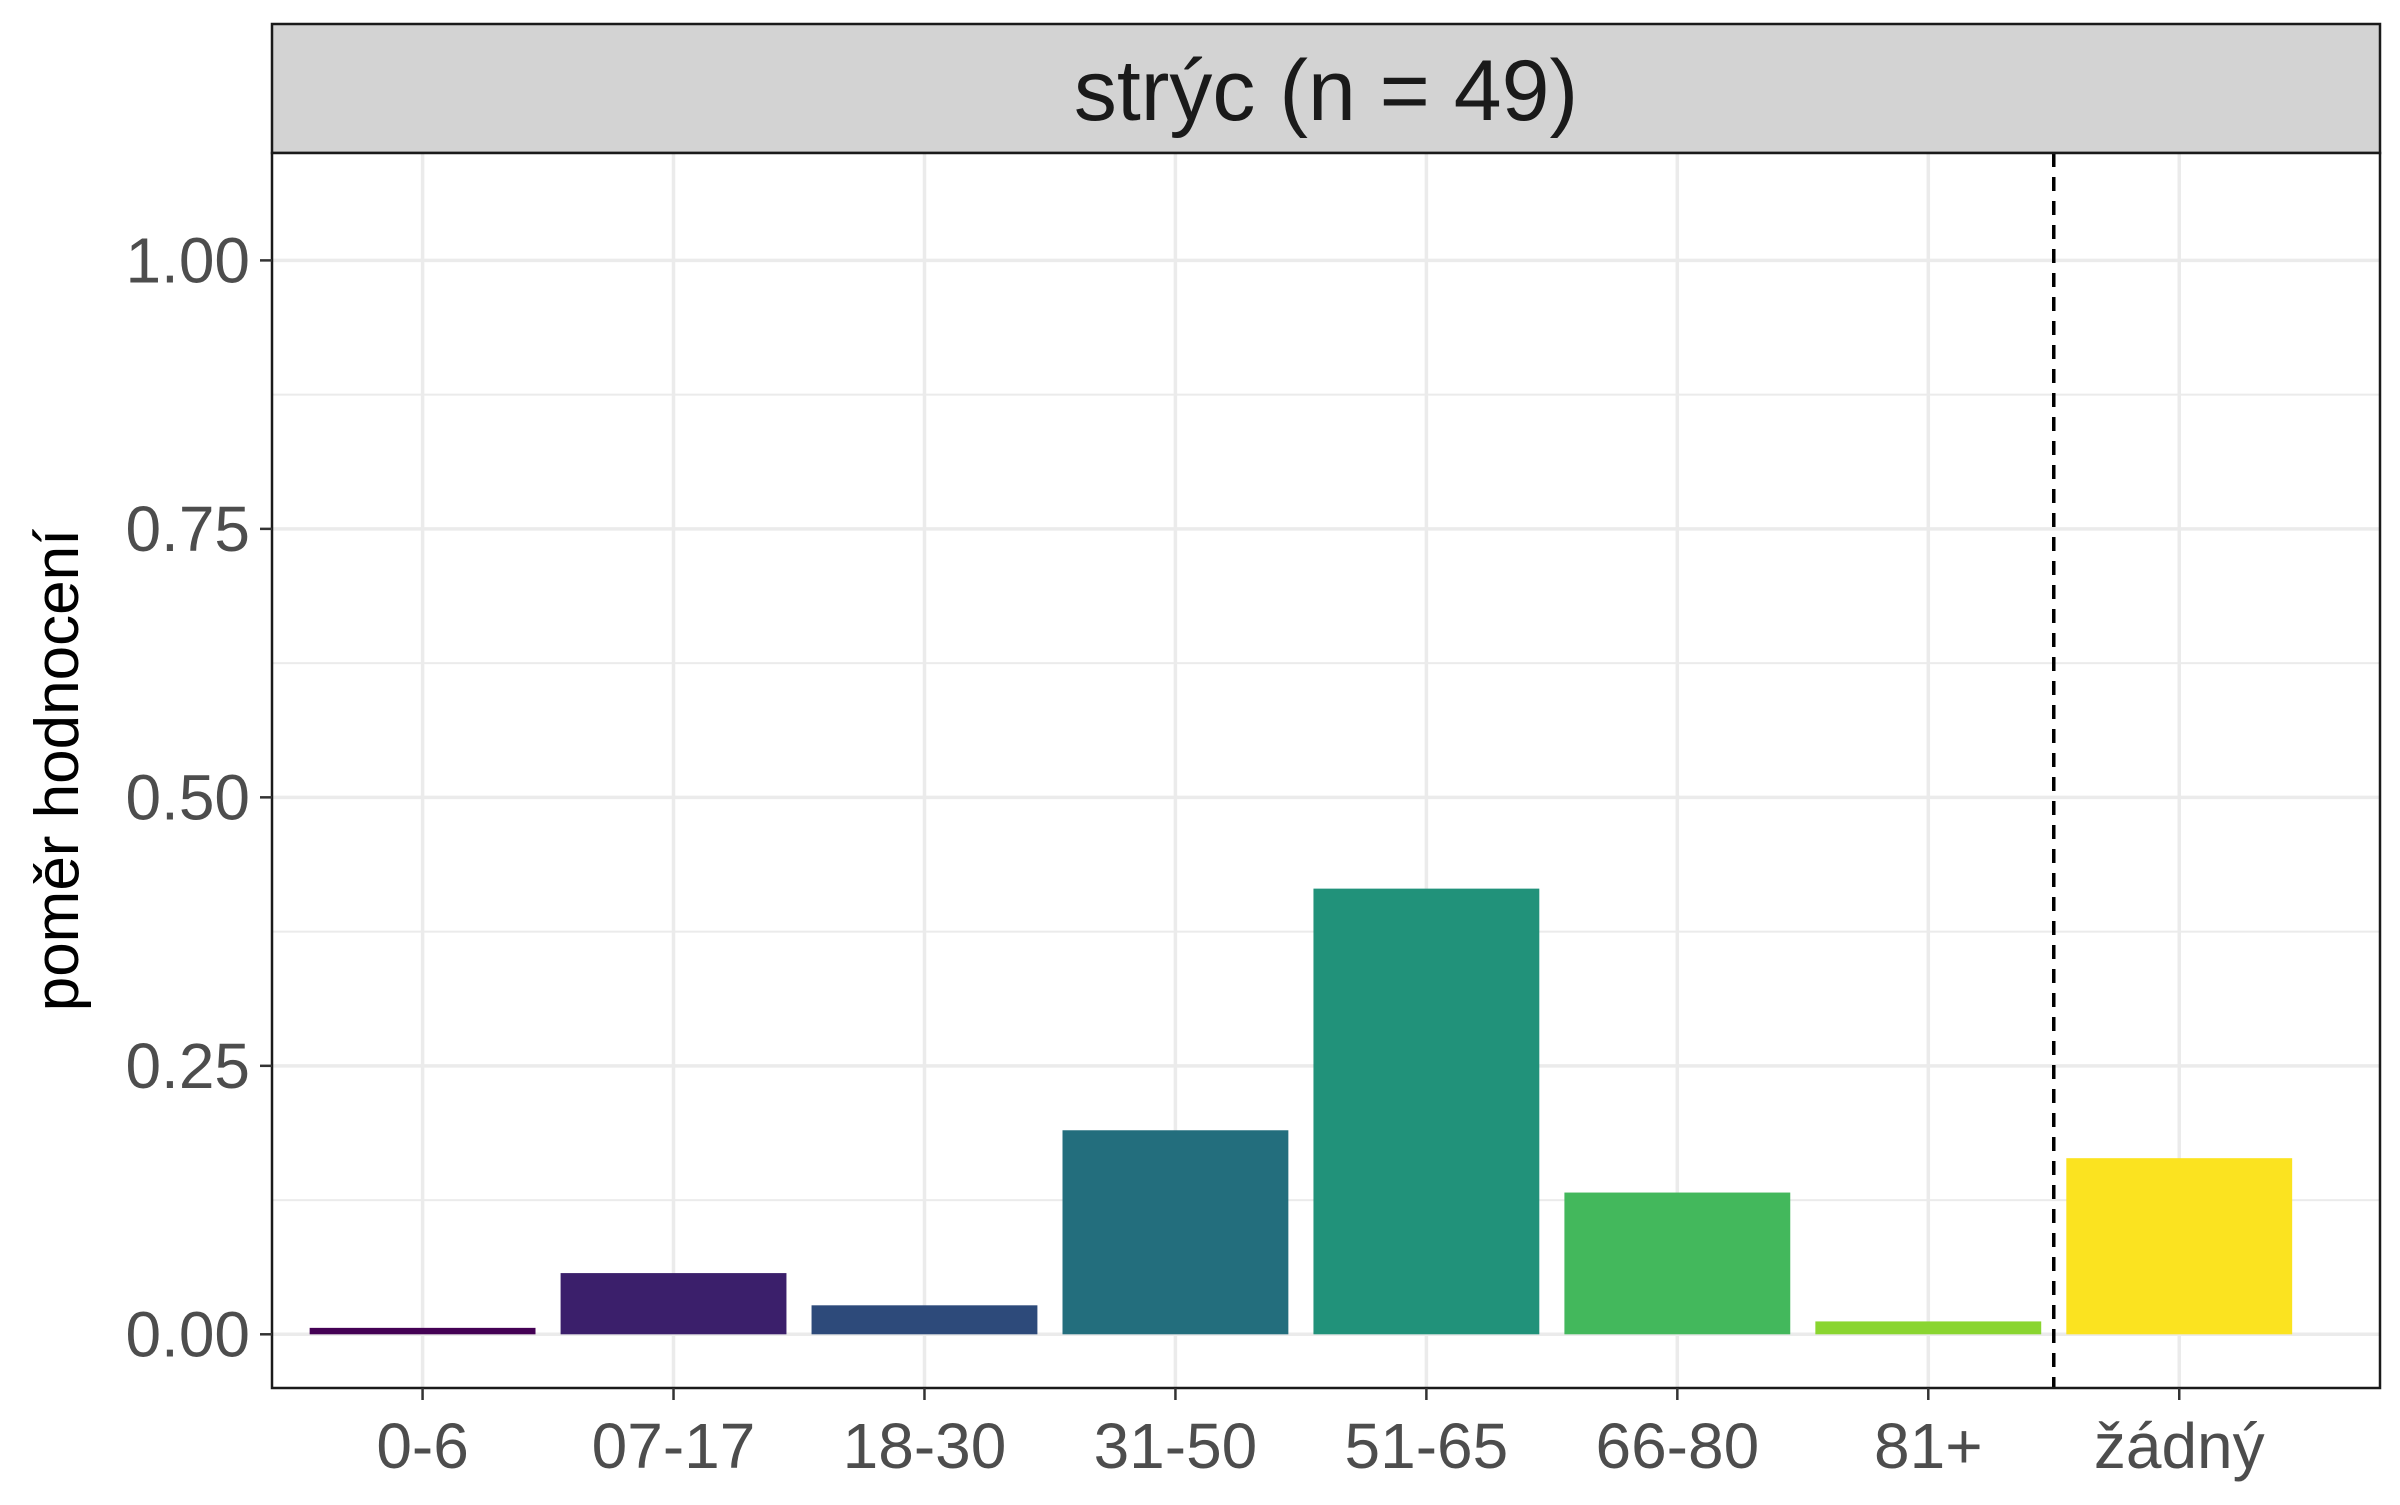 This screenshot has height=1505, width=2400. I want to click on facet-strip, so click(1326, 88).